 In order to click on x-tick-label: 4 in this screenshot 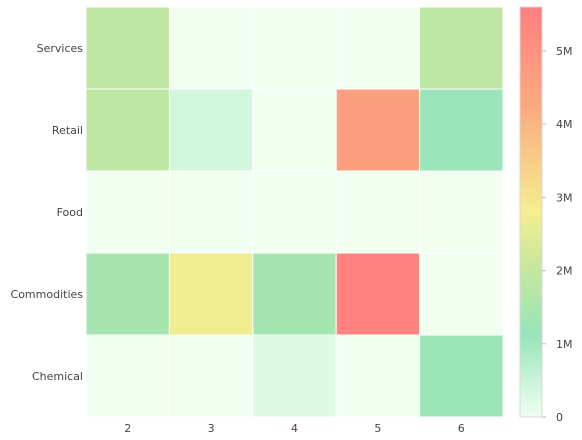, I will do `click(294, 428)`.